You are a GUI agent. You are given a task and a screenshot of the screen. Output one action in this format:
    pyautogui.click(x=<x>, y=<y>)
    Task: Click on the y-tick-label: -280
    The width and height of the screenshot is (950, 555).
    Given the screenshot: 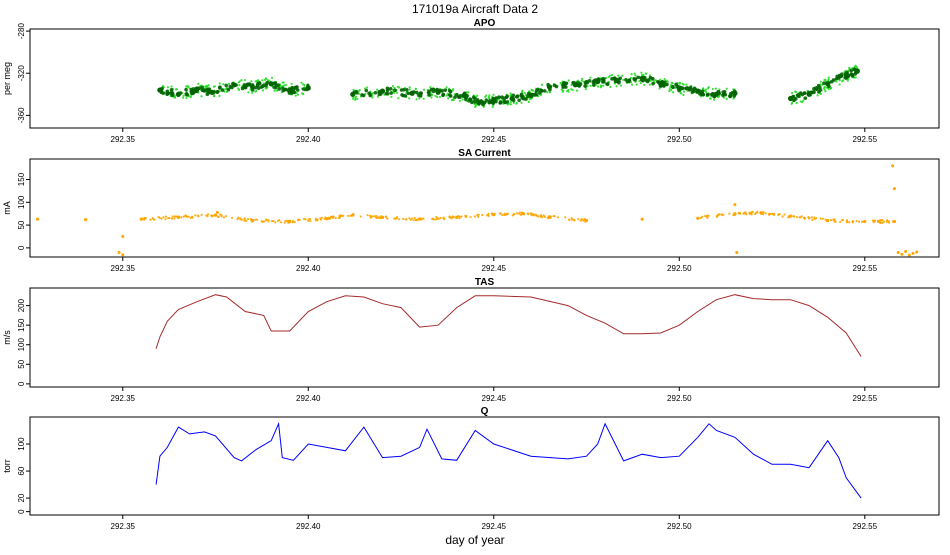 What is the action you would take?
    pyautogui.click(x=21, y=31)
    